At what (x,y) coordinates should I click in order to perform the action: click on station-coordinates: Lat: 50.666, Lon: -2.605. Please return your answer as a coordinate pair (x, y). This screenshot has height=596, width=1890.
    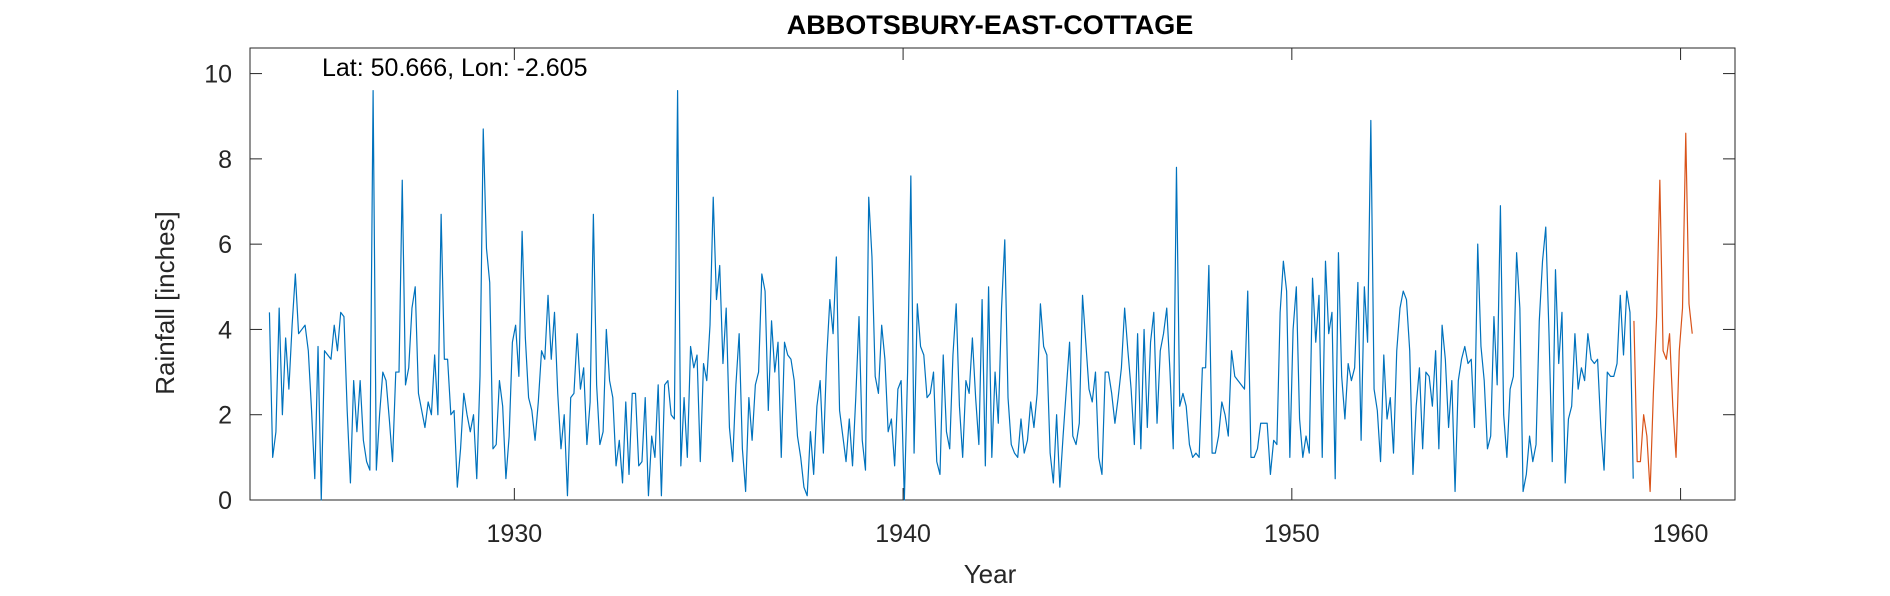
    Looking at the image, I should click on (455, 68).